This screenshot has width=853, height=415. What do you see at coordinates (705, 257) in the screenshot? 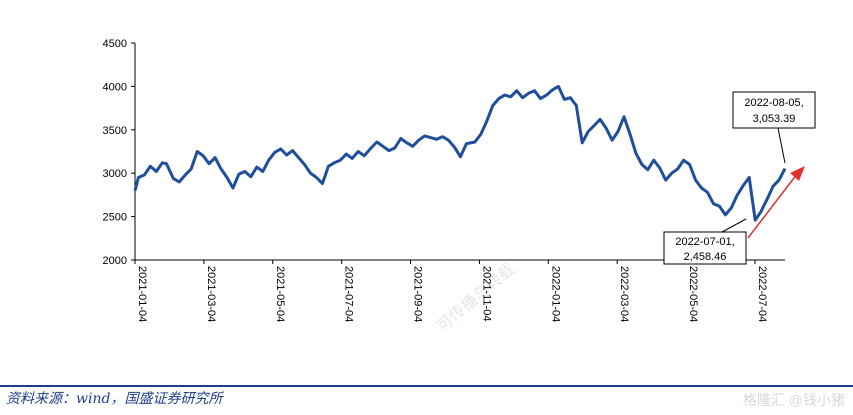
I see `annotation-low-line2: 2,458.46` at bounding box center [705, 257].